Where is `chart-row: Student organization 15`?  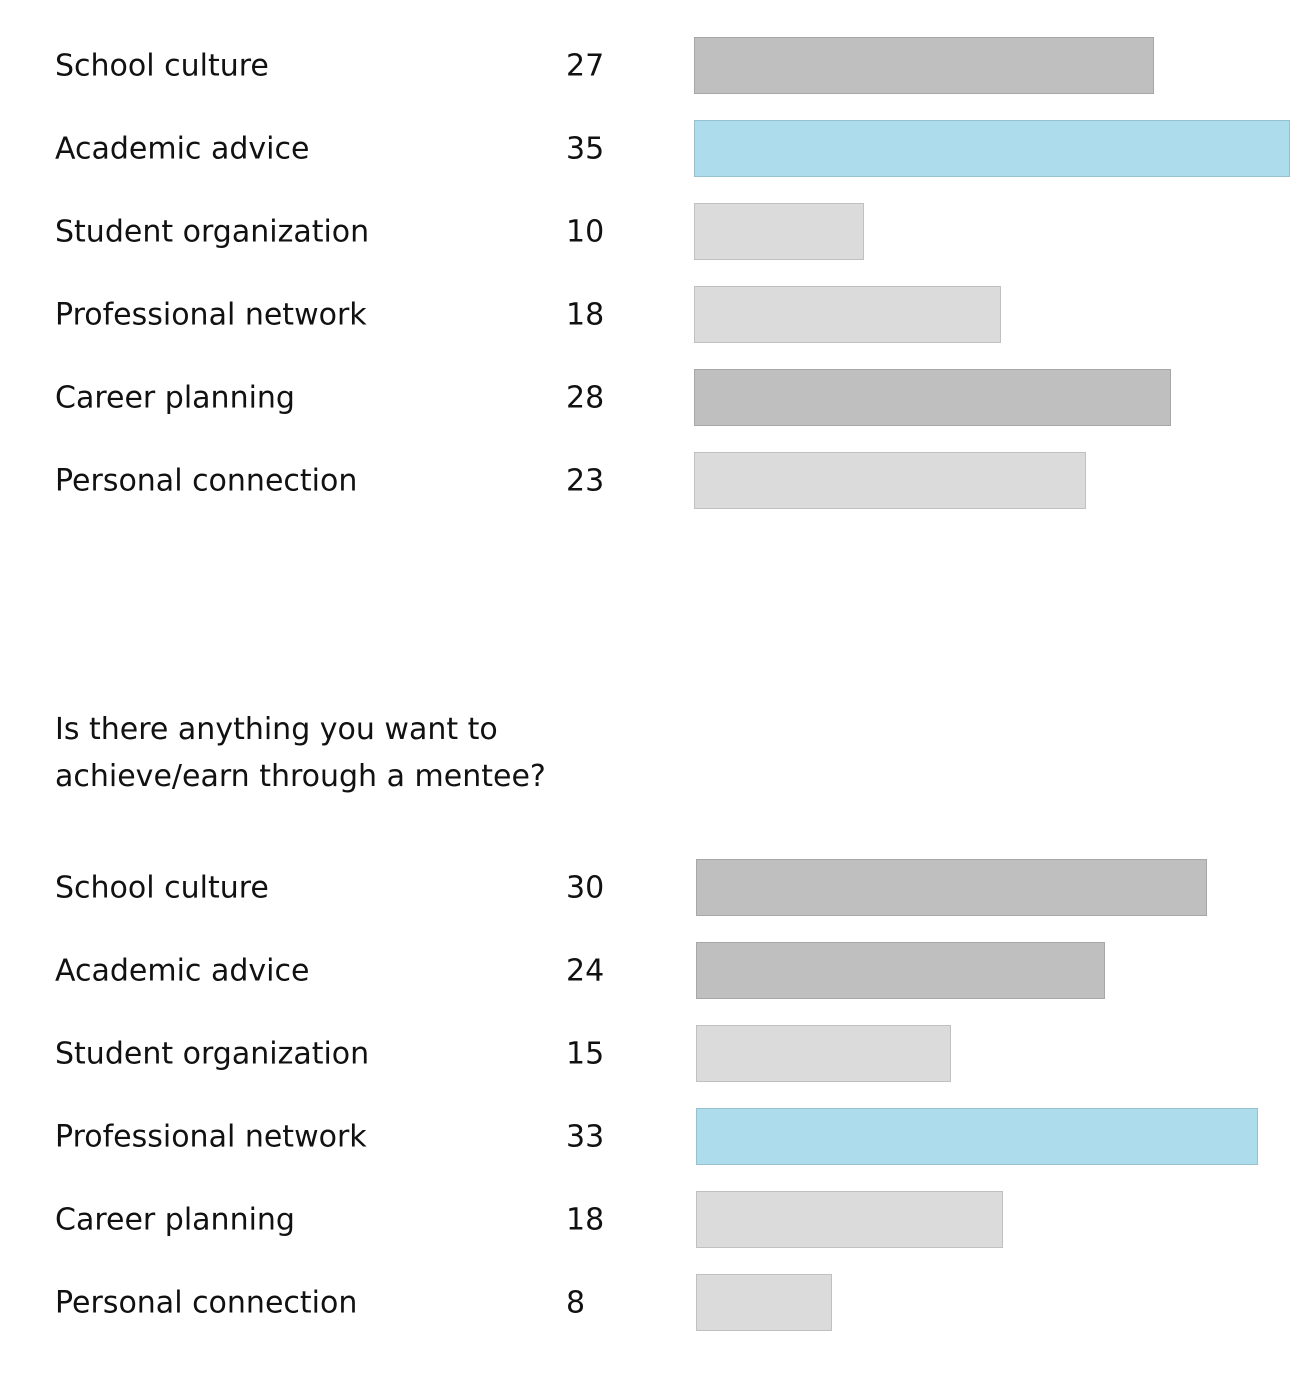 chart-row: Student organization 15 is located at coordinates (658, 1054).